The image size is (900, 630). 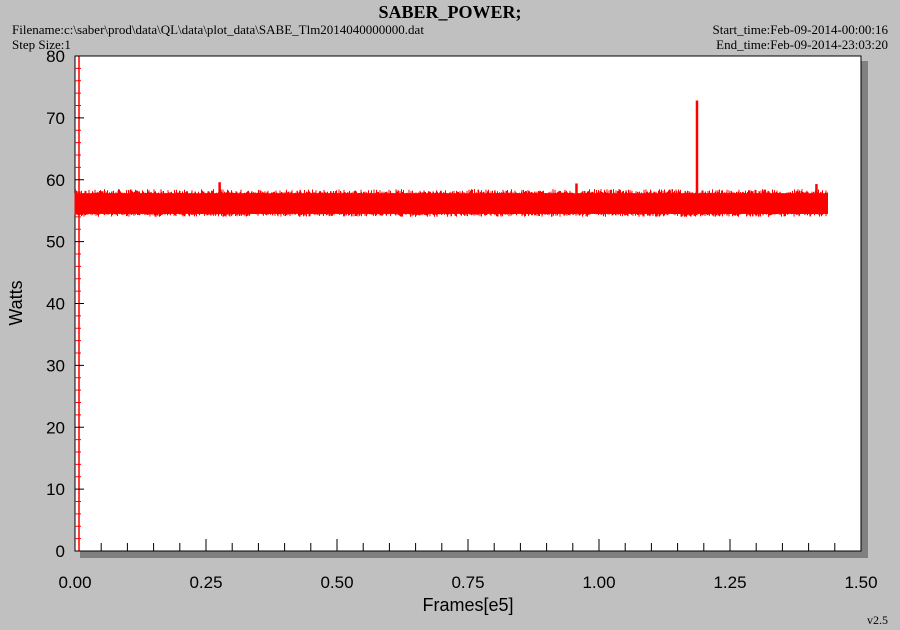 What do you see at coordinates (55, 242) in the screenshot?
I see `y-tick-label: 50` at bounding box center [55, 242].